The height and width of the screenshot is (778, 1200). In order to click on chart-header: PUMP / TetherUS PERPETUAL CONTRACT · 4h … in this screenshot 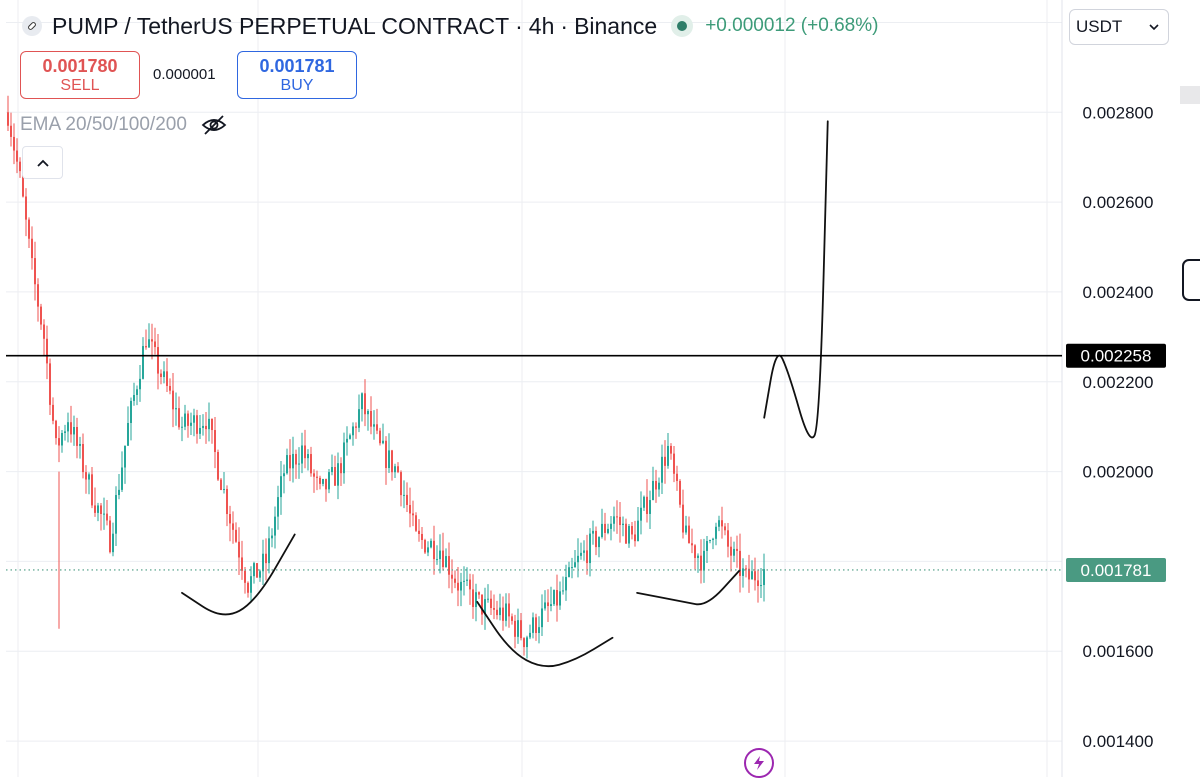, I will do `click(450, 26)`.